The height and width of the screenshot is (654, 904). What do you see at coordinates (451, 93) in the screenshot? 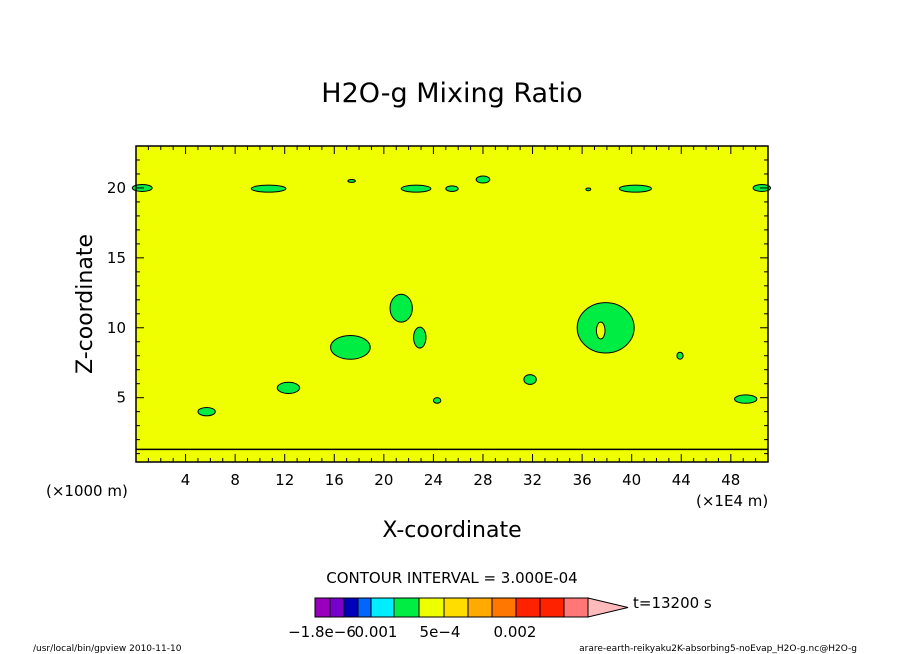
I see `chart-title: H2O-g Mixing Ratio` at bounding box center [451, 93].